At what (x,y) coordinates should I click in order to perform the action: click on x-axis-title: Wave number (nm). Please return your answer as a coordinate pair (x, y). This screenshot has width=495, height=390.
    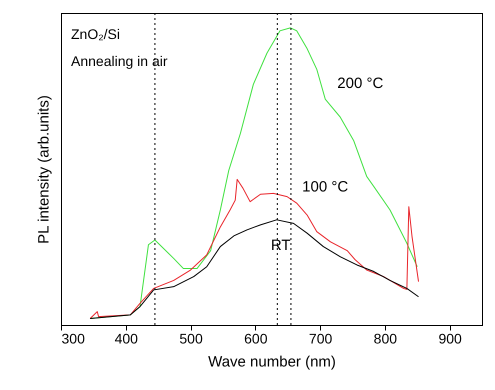
    Looking at the image, I should click on (272, 362).